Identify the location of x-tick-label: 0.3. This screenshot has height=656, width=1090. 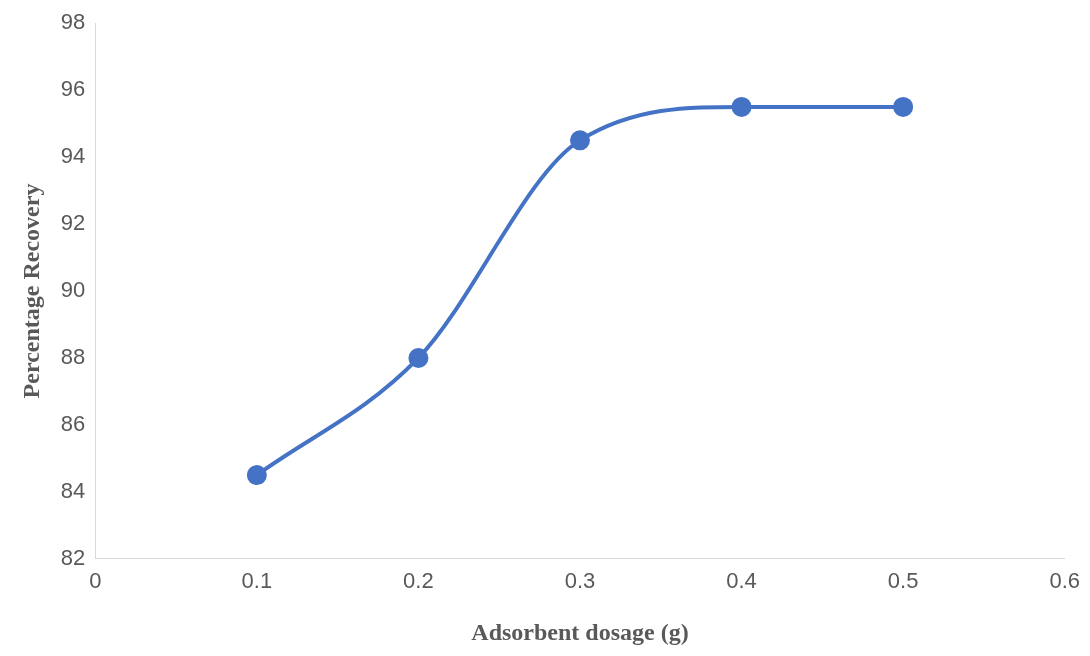
(580, 581).